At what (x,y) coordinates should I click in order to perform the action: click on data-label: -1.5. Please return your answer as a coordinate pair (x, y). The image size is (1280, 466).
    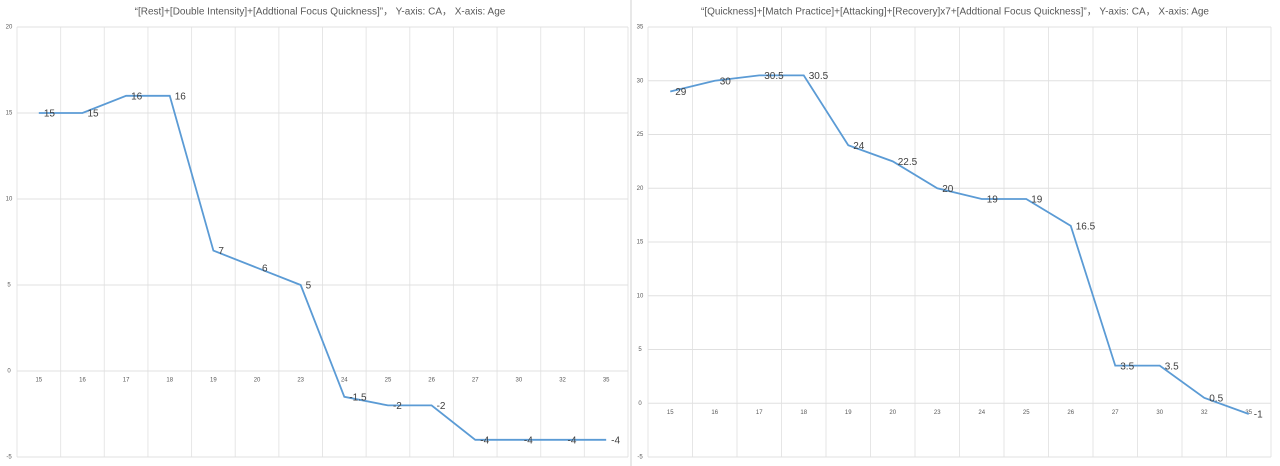
    Looking at the image, I should click on (358, 397).